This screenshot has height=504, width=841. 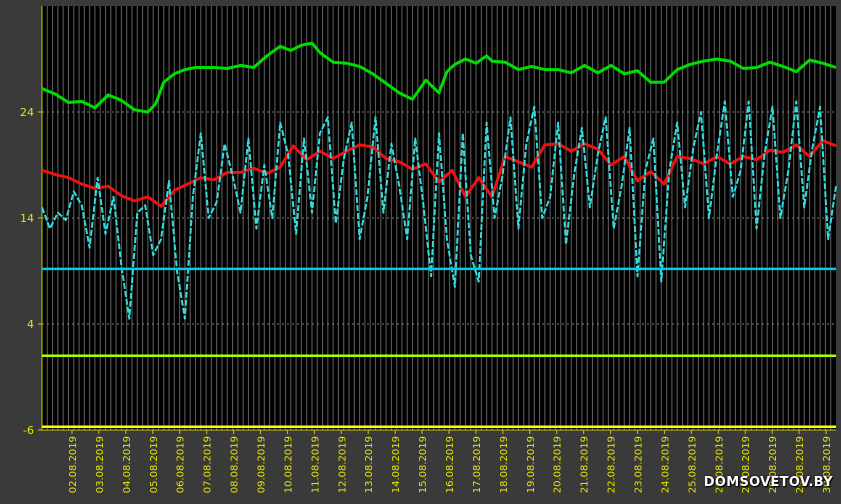 I want to click on x-tick-label: 02.08.2019, so click(x=73, y=464).